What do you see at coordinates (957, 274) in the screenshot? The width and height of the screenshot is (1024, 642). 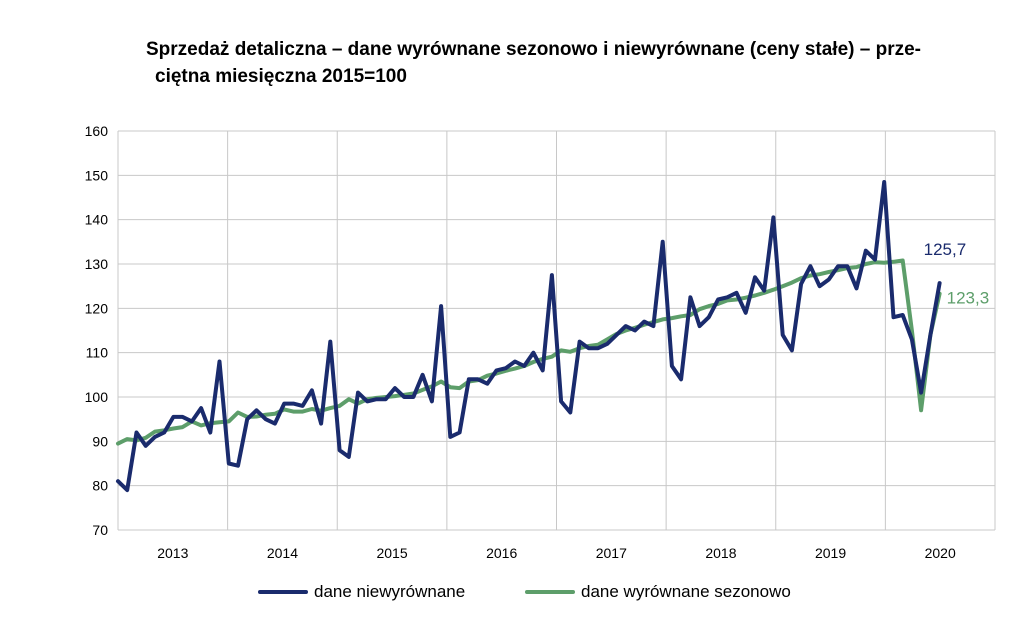 I see `end-labels: 125,7 123,3` at bounding box center [957, 274].